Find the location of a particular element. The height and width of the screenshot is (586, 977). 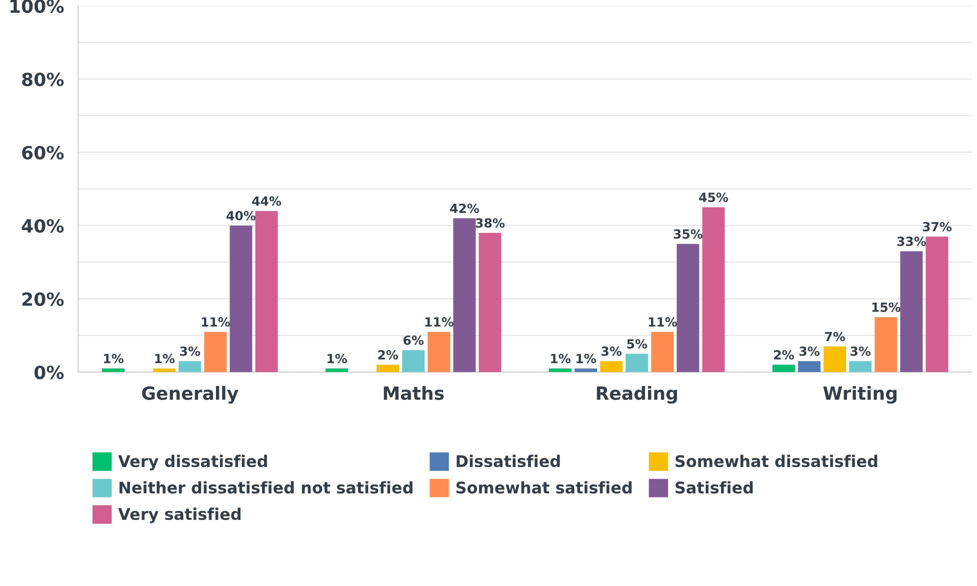

legend-label: Somewhat satisfied is located at coordinates (544, 487).